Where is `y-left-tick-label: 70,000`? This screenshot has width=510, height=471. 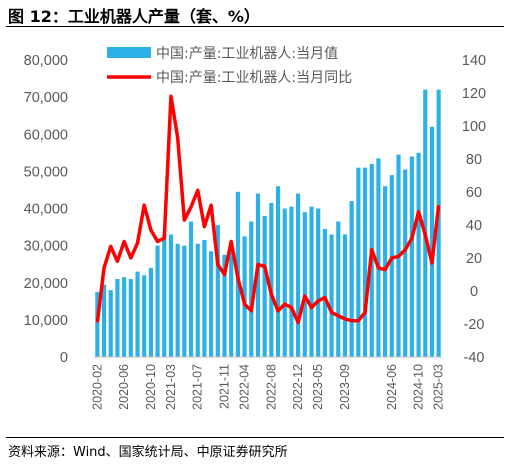 y-left-tick-label: 70,000 is located at coordinates (46, 98).